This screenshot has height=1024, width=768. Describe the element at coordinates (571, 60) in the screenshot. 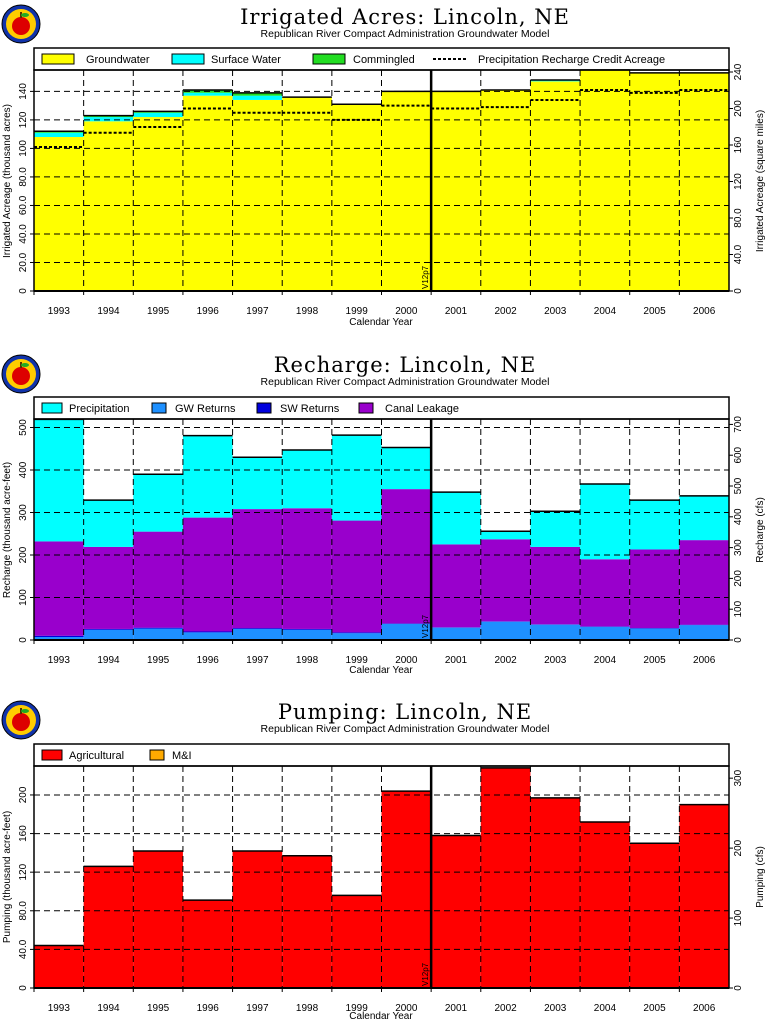

I see `legend-label-precip-credit: Precipitation Recharge Credit Acreage` at that location.